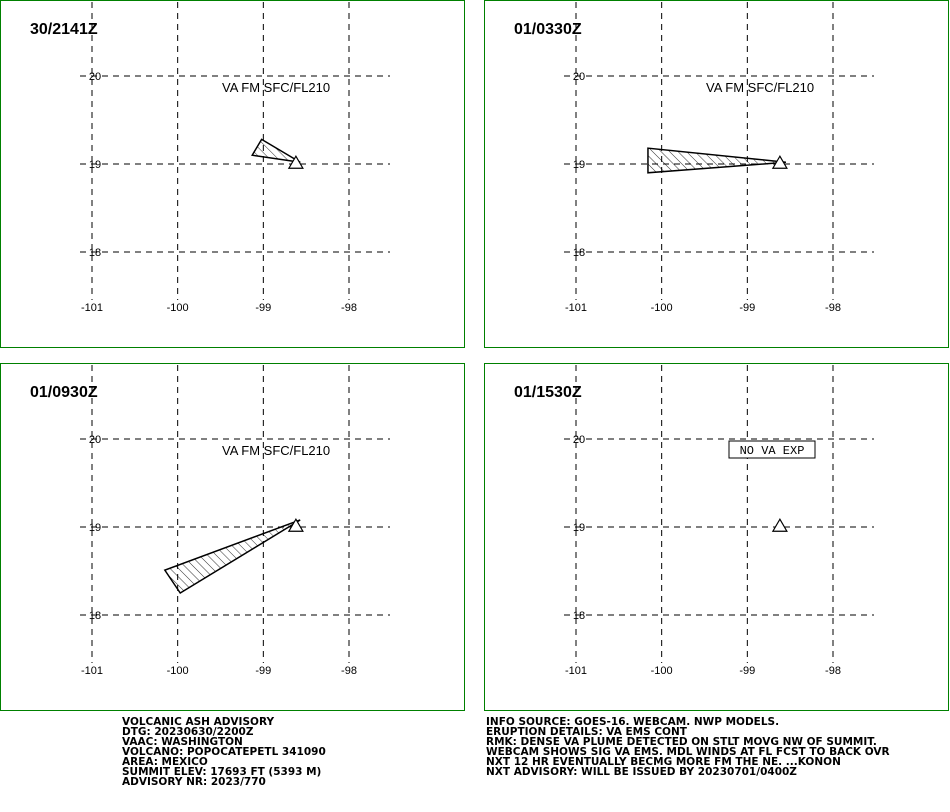 The width and height of the screenshot is (950, 812). Describe the element at coordinates (194, 782) in the screenshot. I see `advisory-line: ADVISORY NR: 2023/770` at that location.